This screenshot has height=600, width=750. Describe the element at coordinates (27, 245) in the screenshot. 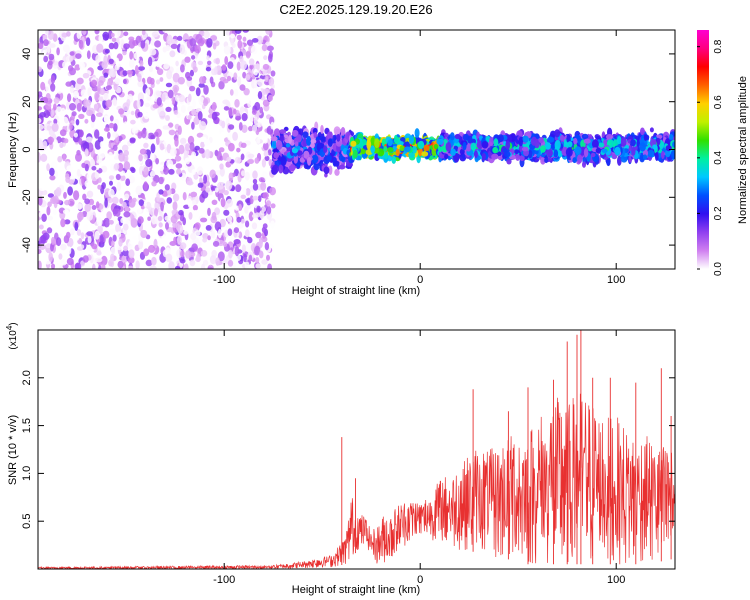

I see `y-tick-label: -40` at that location.